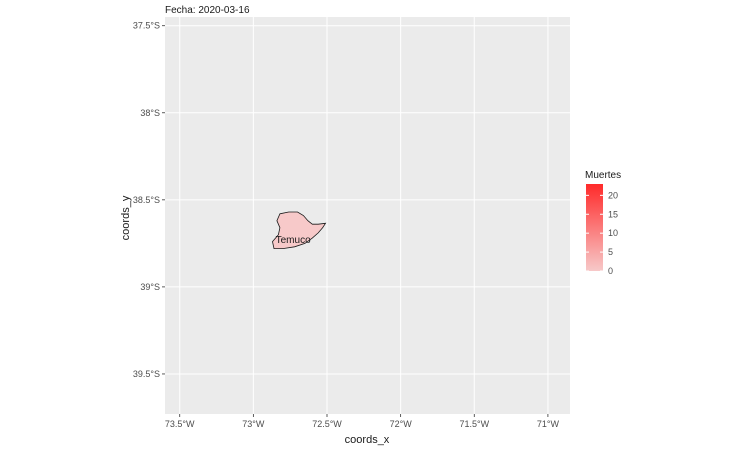 The image size is (750, 450). Describe the element at coordinates (150, 113) in the screenshot. I see `y-tick-label: 38°S` at that location.